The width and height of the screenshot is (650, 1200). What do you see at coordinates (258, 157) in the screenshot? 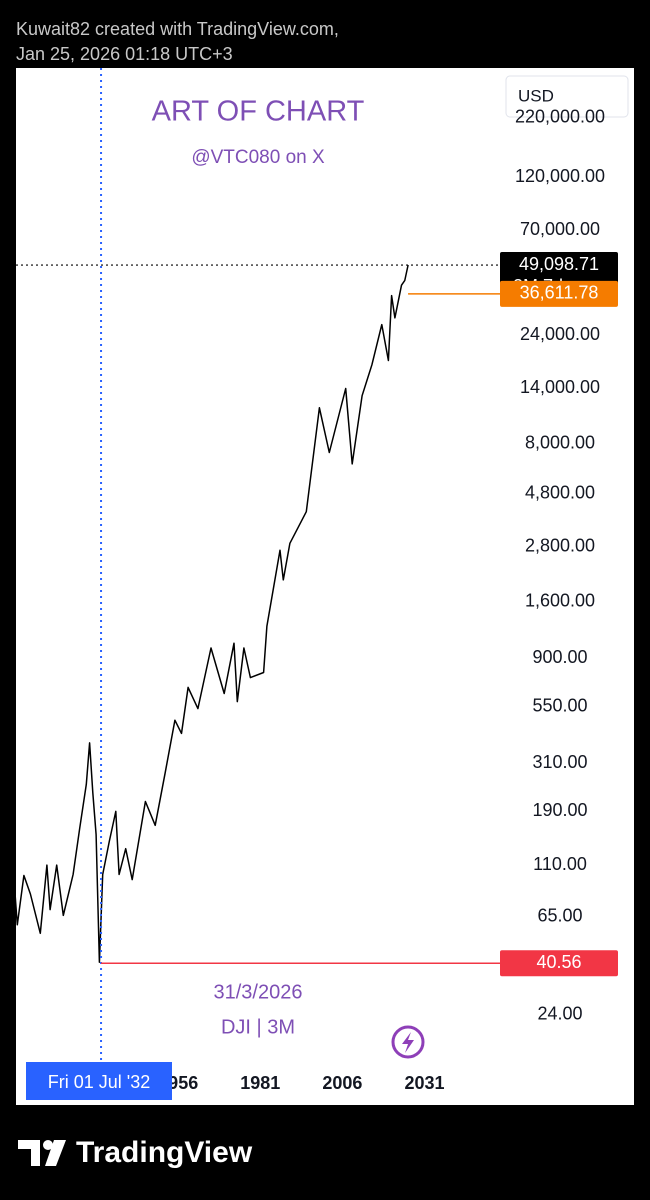
I see `chart-subtitle: @VTC080 on X` at bounding box center [258, 157].